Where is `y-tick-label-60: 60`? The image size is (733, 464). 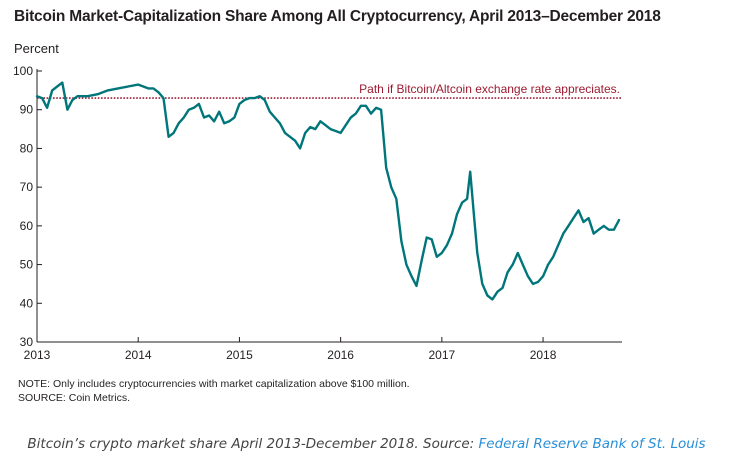
y-tick-label-60: 60 is located at coordinates (27, 226).